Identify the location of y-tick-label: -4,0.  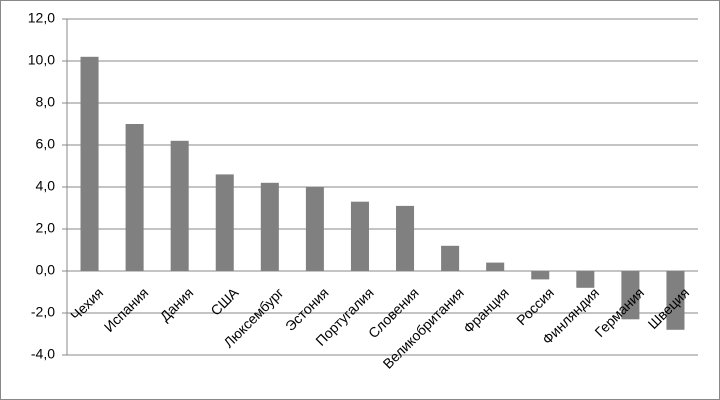
(43, 354).